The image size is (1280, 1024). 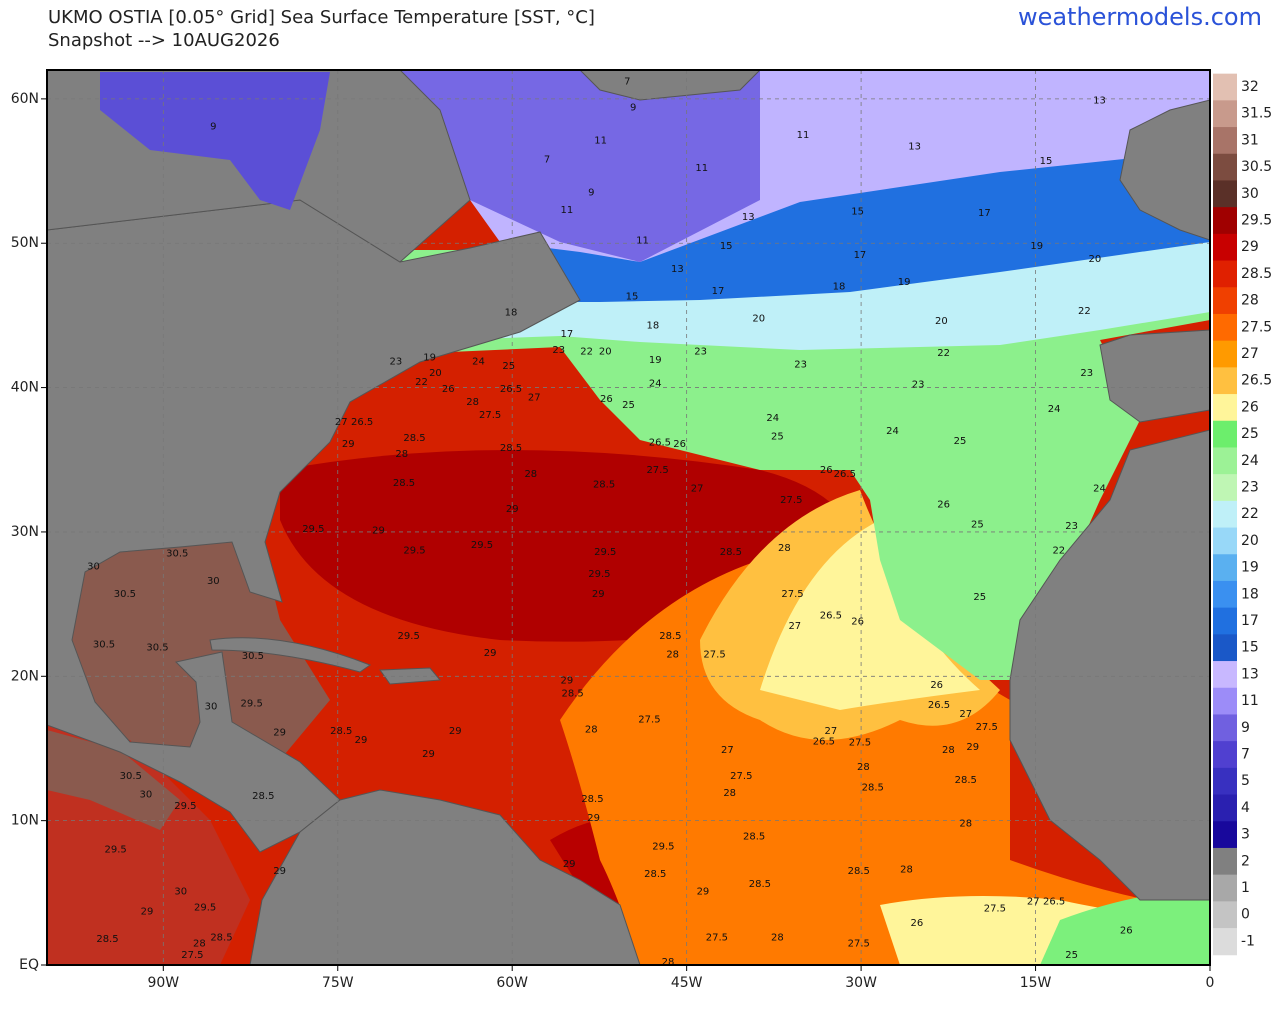 I want to click on contour-label: 9, so click(x=633, y=108).